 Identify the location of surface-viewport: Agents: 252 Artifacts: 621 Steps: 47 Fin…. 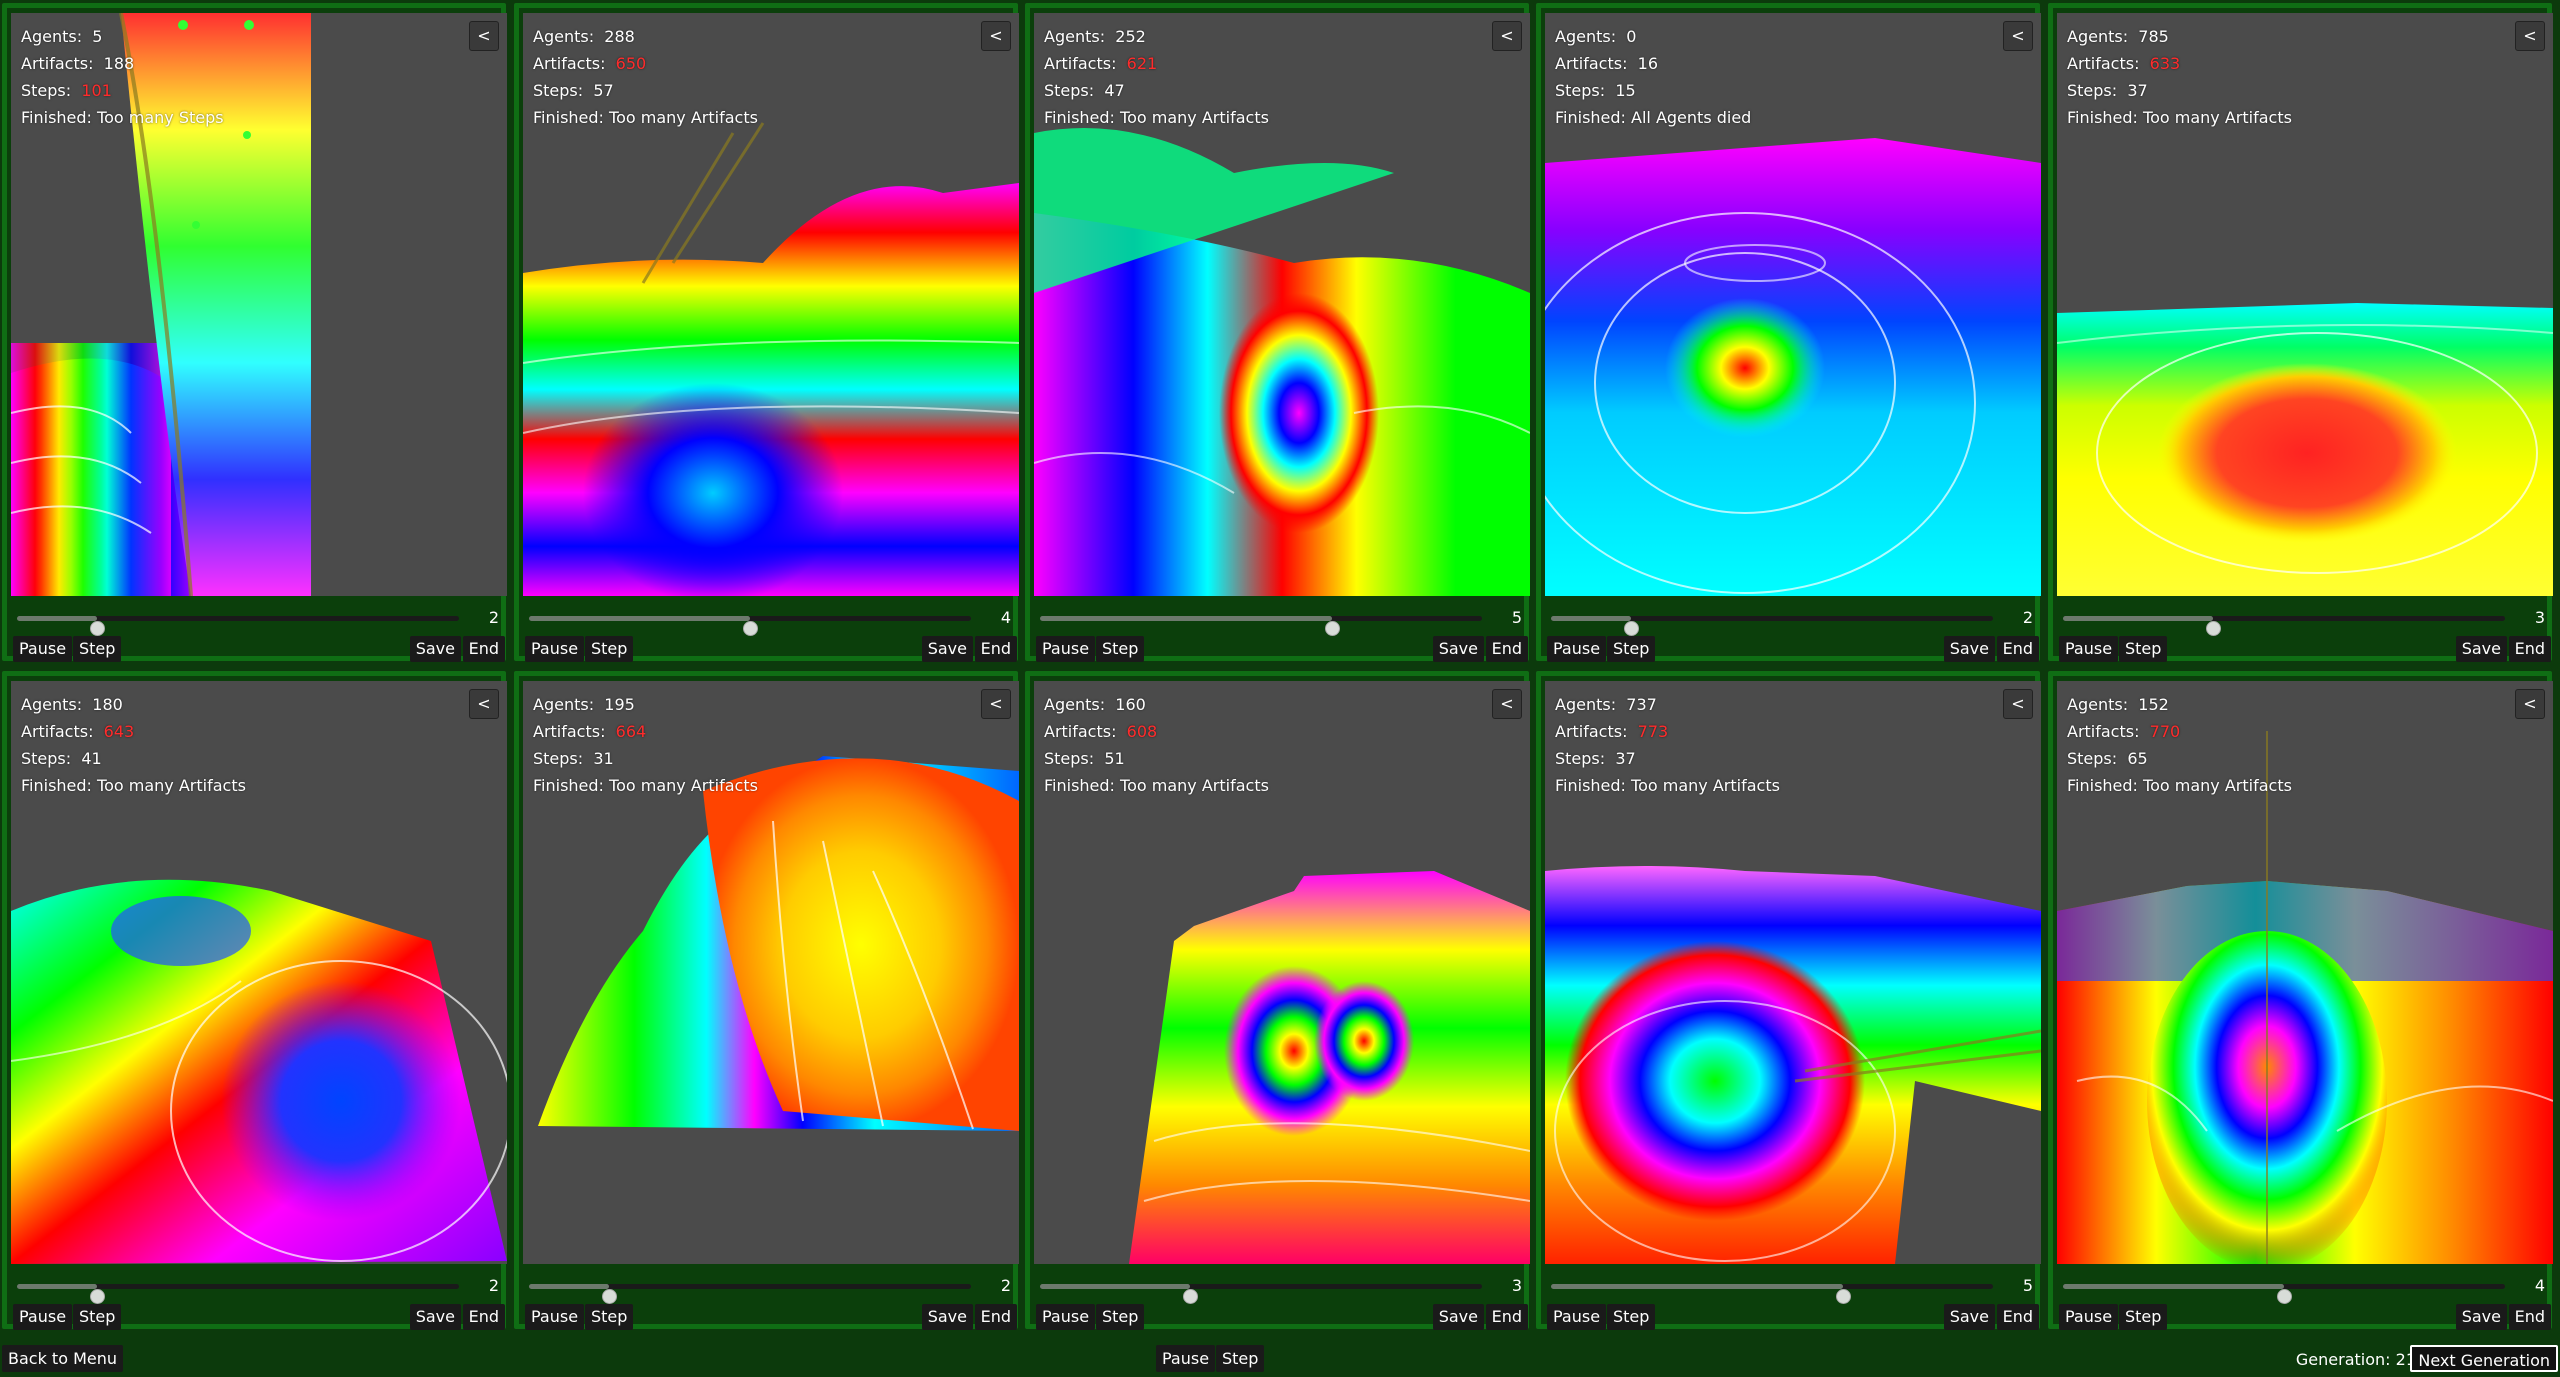
(1282, 304).